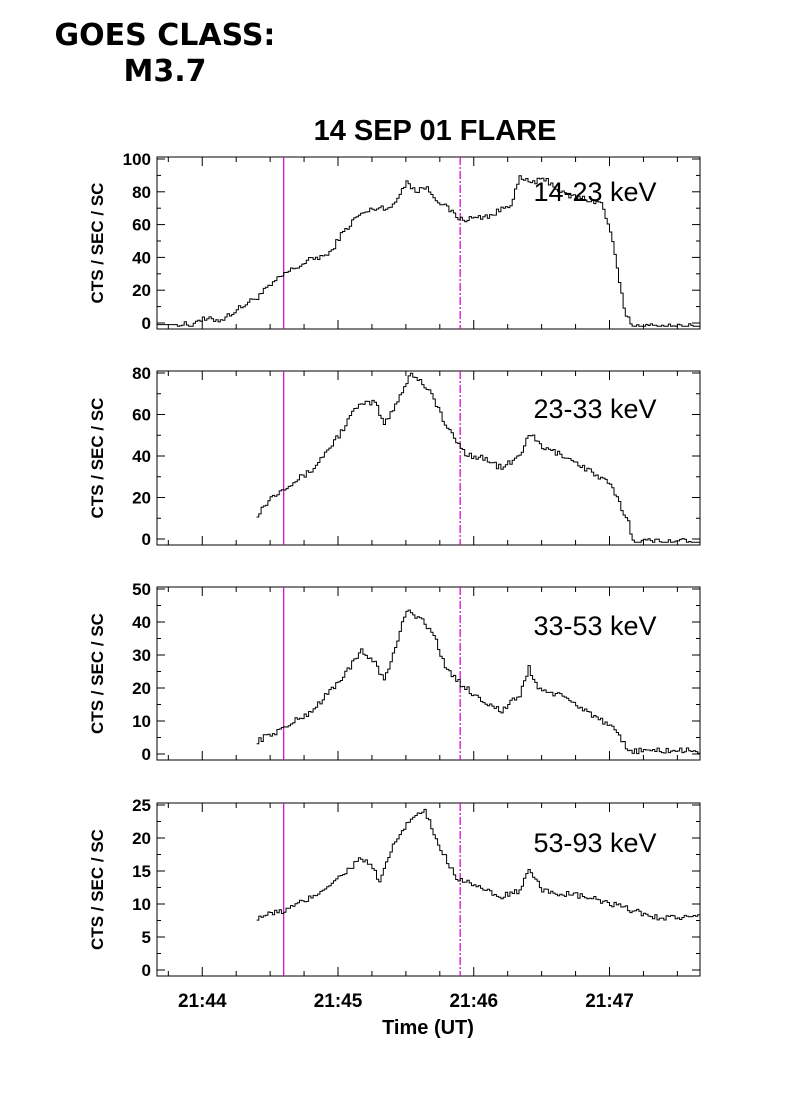  I want to click on panel-2: 0 20 40 60 80 CTS / SEC / SC 23-33 keV, so click(394, 456).